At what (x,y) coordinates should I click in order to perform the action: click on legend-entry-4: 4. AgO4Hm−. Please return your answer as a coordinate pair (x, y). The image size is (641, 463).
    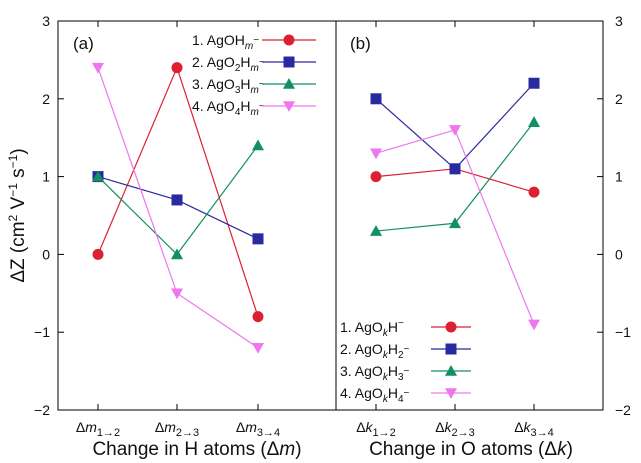
    Looking at the image, I should click on (228, 108).